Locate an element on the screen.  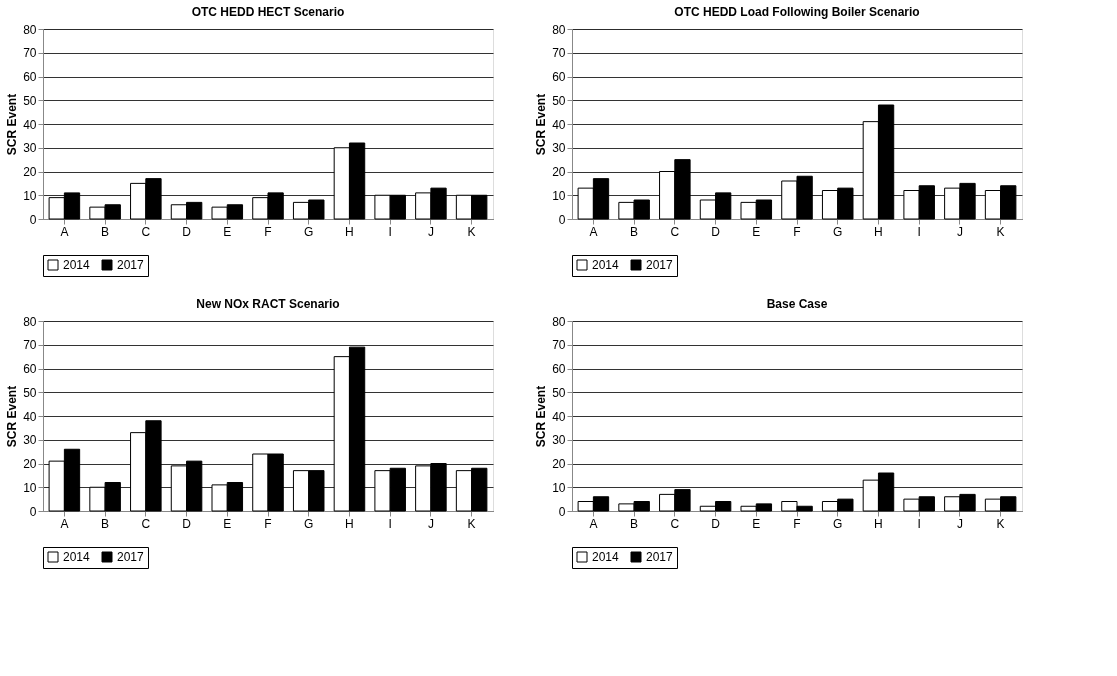
chart-title: OTC HEDD Load Following Boiler Scenario is located at coordinates (797, 12).